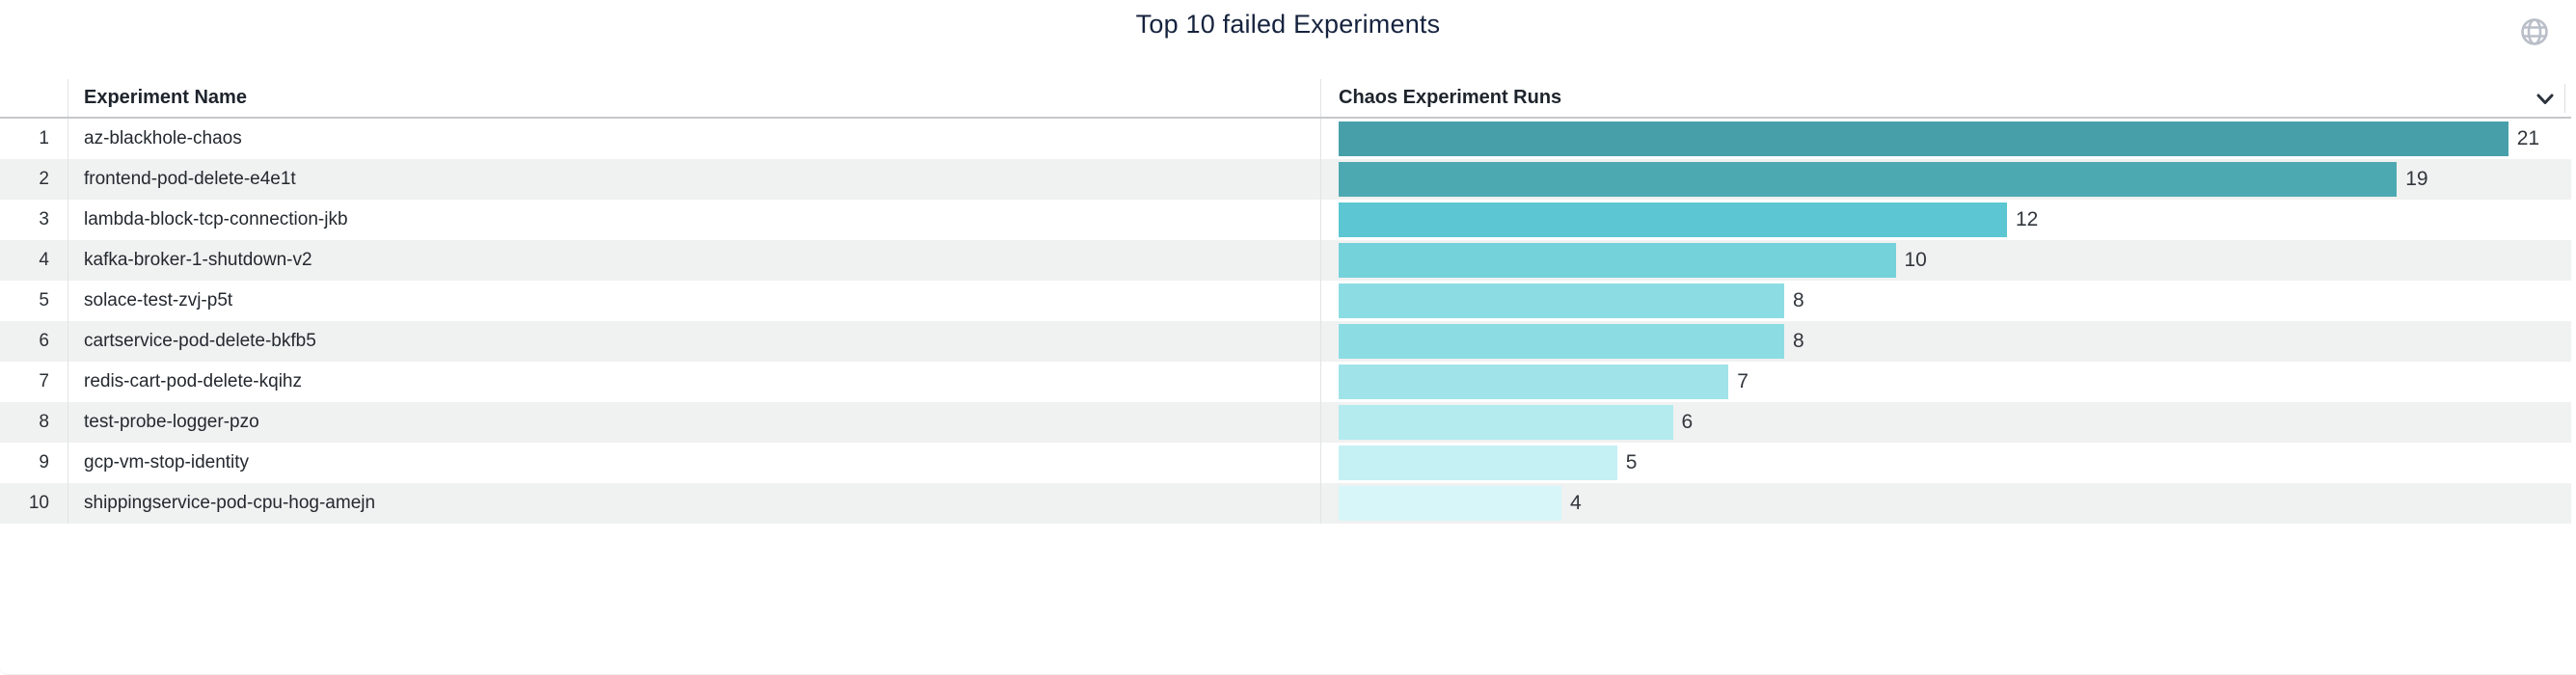 The image size is (2576, 675). I want to click on table-row: 10 shippingservice-pod-cpu-hog-amejn 4, so click(1285, 503).